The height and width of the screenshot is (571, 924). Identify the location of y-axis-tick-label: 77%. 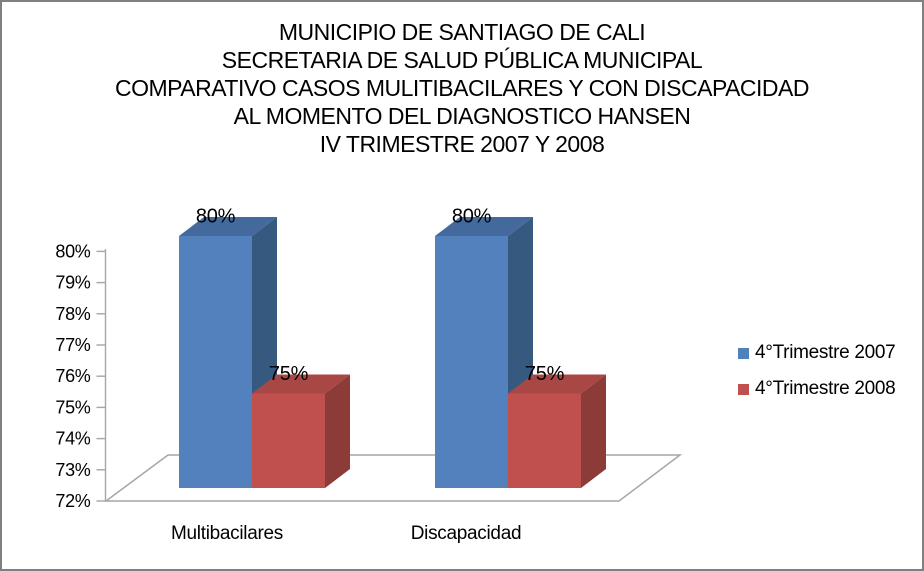
(72, 345).